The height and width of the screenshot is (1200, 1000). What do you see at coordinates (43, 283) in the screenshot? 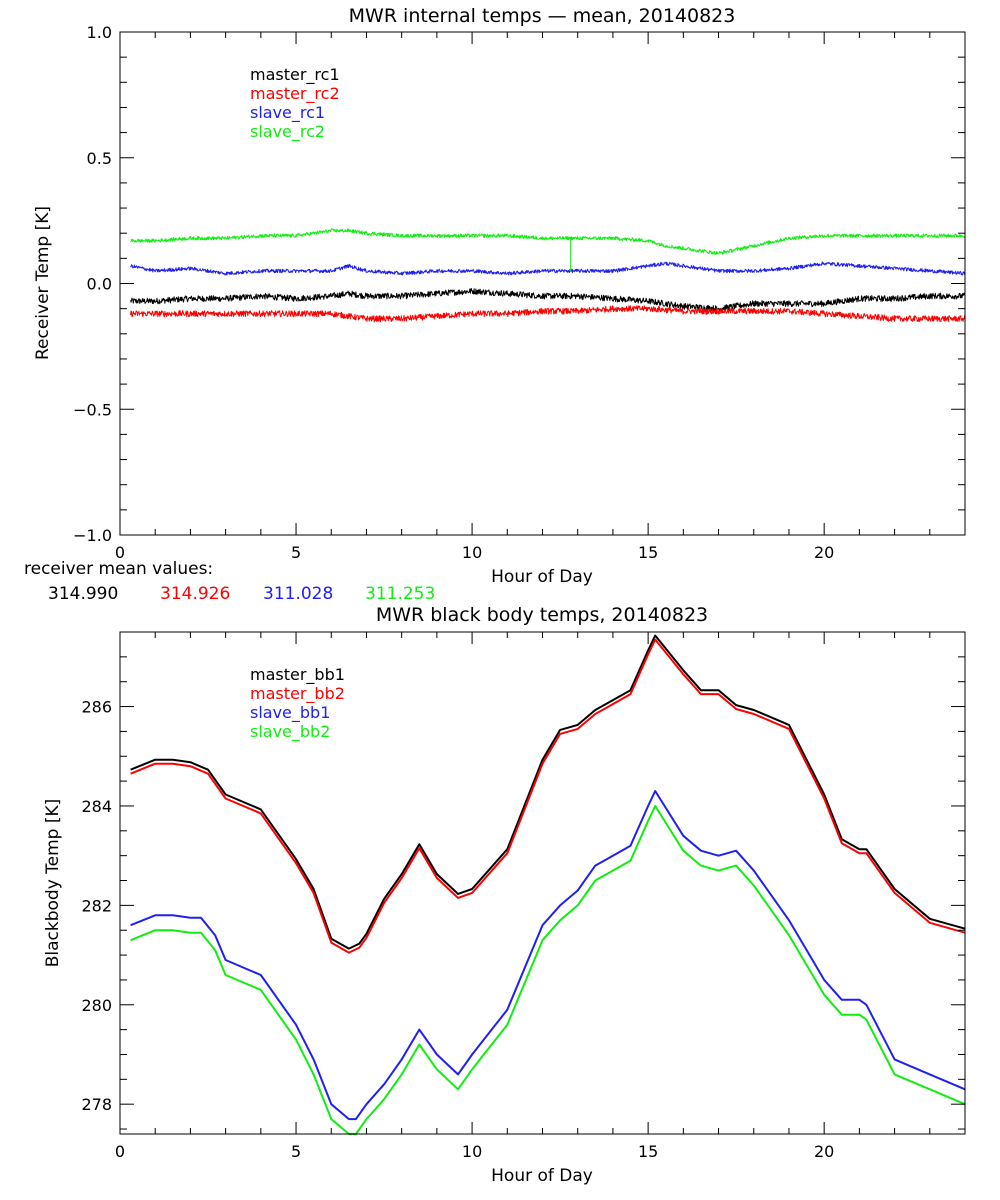
I see `y-axis-label: Receiver Temp [K]` at bounding box center [43, 283].